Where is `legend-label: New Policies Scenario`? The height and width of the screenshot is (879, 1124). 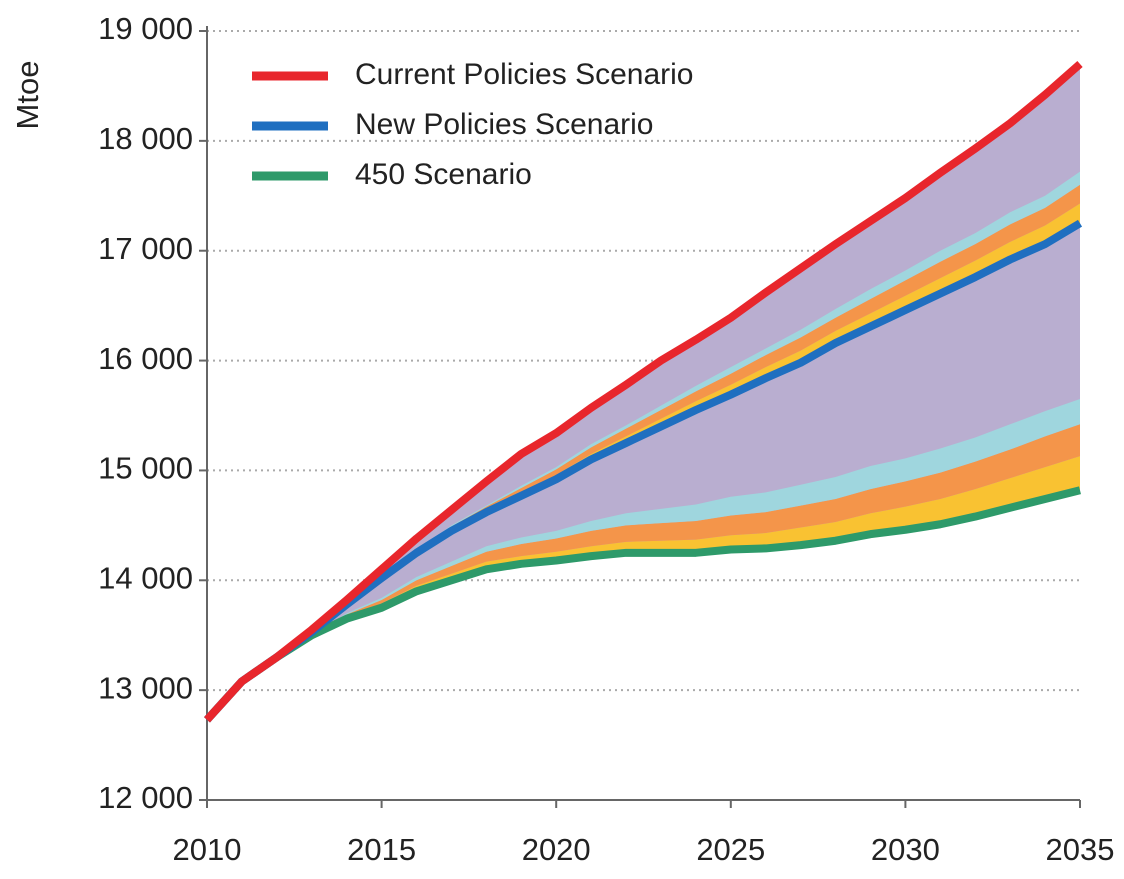 legend-label: New Policies Scenario is located at coordinates (504, 124).